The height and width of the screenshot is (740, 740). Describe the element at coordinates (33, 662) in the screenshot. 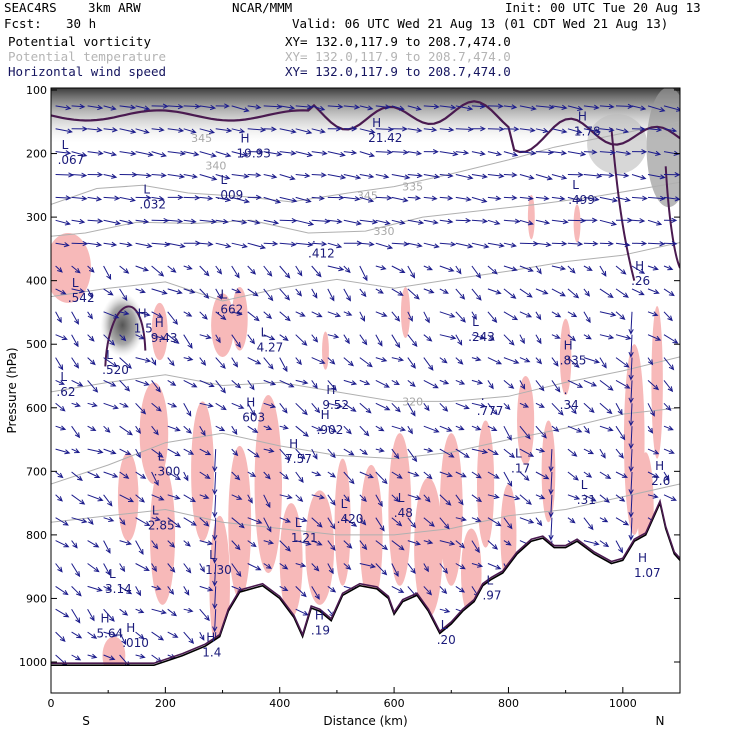

I see `y-tick-label: 1000` at that location.